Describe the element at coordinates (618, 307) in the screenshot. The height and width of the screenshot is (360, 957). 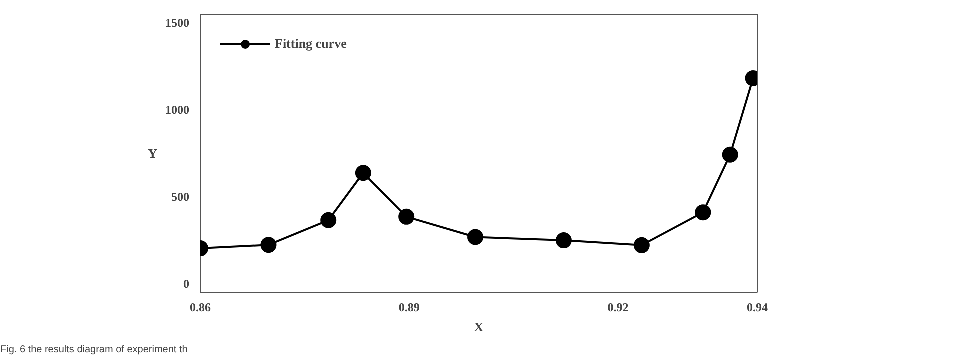
I see `x-tick-label: 0.92` at that location.